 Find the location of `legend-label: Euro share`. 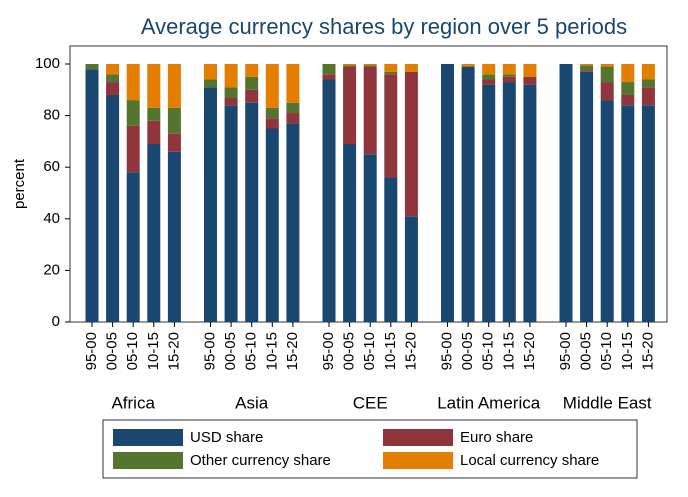

legend-label: Euro share is located at coordinates (496, 437).